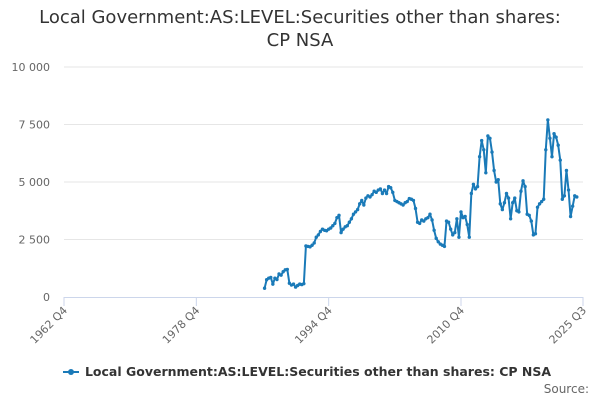 The image size is (600, 400). I want to click on source-credit: Source:, so click(566, 389).